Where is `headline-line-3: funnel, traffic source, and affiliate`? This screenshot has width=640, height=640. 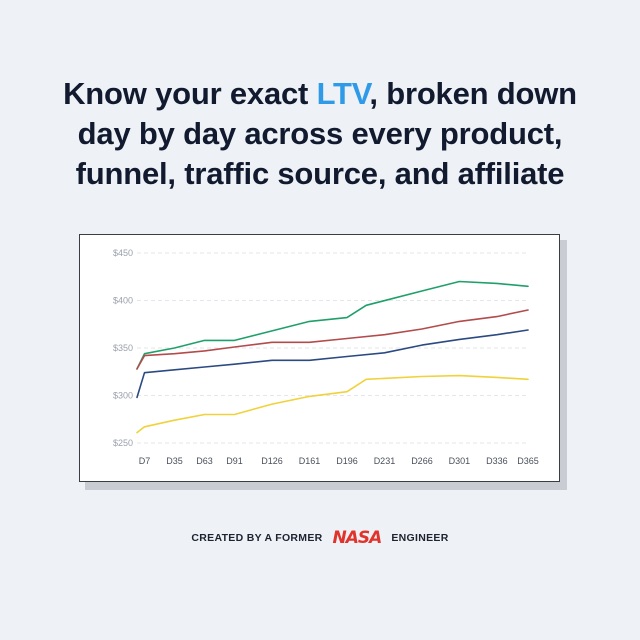 headline-line-3: funnel, traffic source, and affiliate is located at coordinates (320, 173).